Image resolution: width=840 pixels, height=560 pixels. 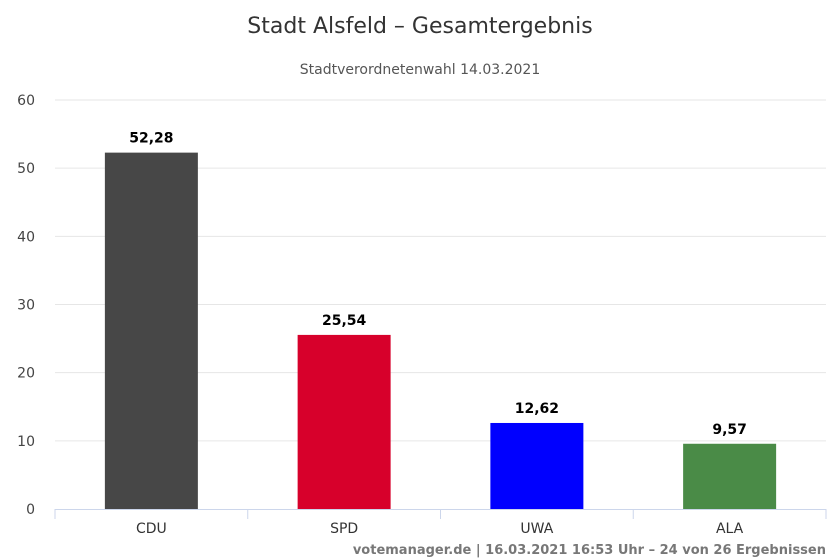 I want to click on x-tick-label: SPD, so click(x=344, y=529).